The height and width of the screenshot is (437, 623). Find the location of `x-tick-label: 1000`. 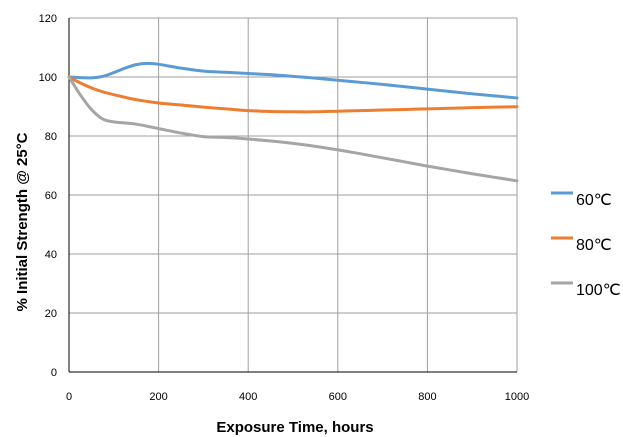

x-tick-label: 1000 is located at coordinates (517, 397).